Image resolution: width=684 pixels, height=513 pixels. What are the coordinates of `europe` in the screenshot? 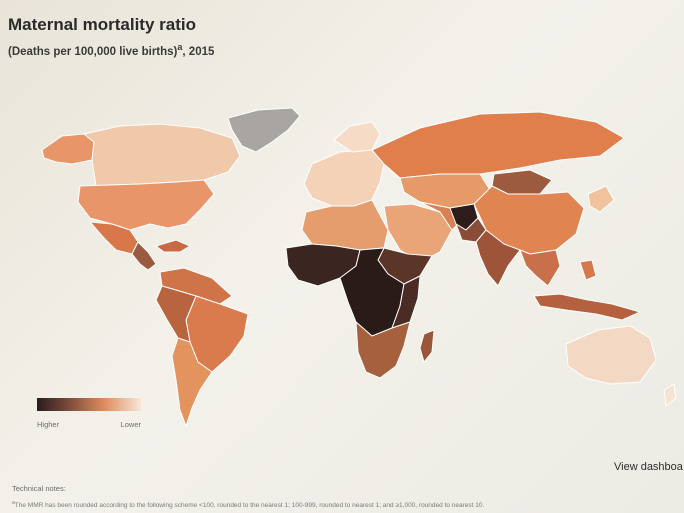 It's located at (344, 178).